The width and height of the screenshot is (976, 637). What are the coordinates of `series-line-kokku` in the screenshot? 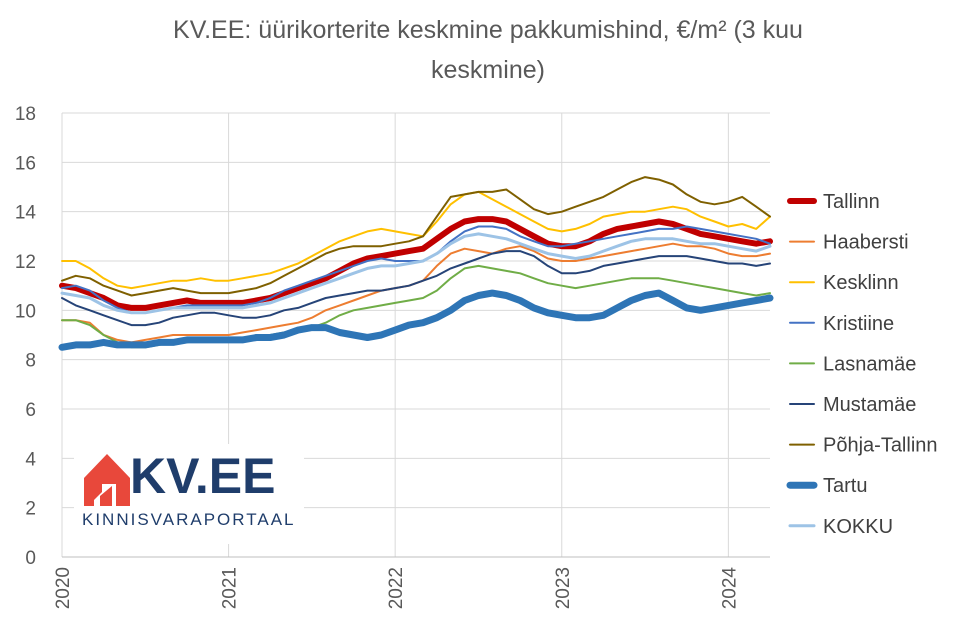 It's located at (416, 273).